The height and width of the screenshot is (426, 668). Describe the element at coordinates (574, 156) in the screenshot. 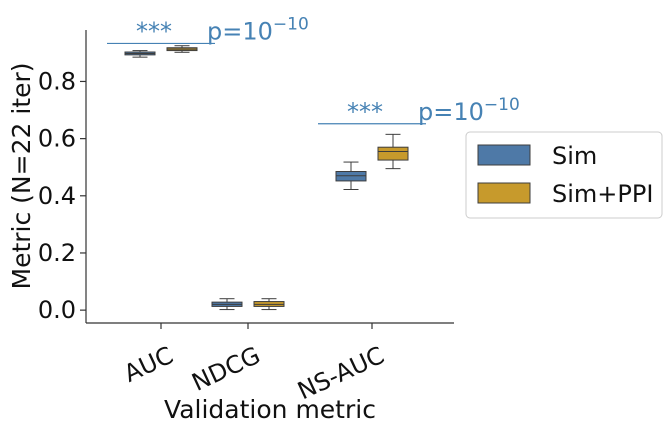

I see `legend-label: Sim` at that location.